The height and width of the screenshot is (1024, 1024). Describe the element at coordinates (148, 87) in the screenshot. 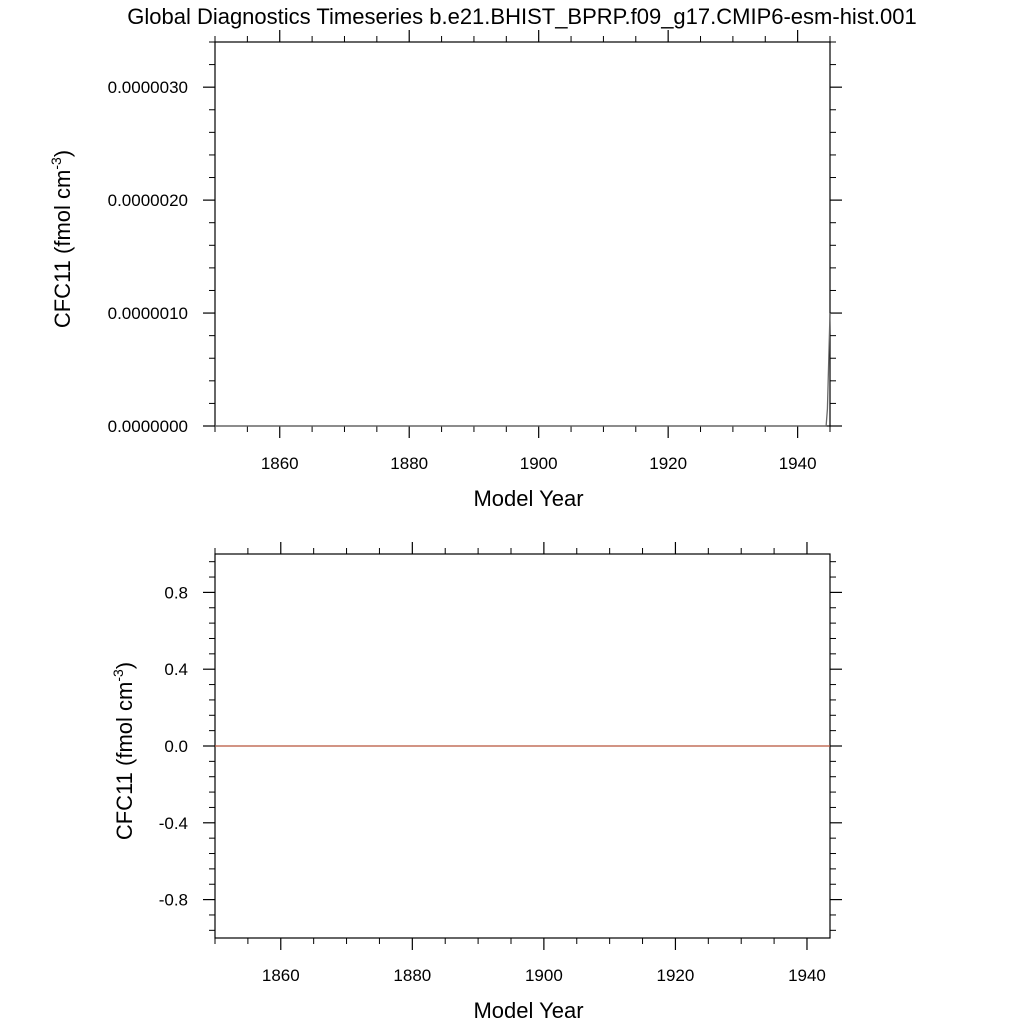

I see `y-tick-label: 0.0000030` at that location.